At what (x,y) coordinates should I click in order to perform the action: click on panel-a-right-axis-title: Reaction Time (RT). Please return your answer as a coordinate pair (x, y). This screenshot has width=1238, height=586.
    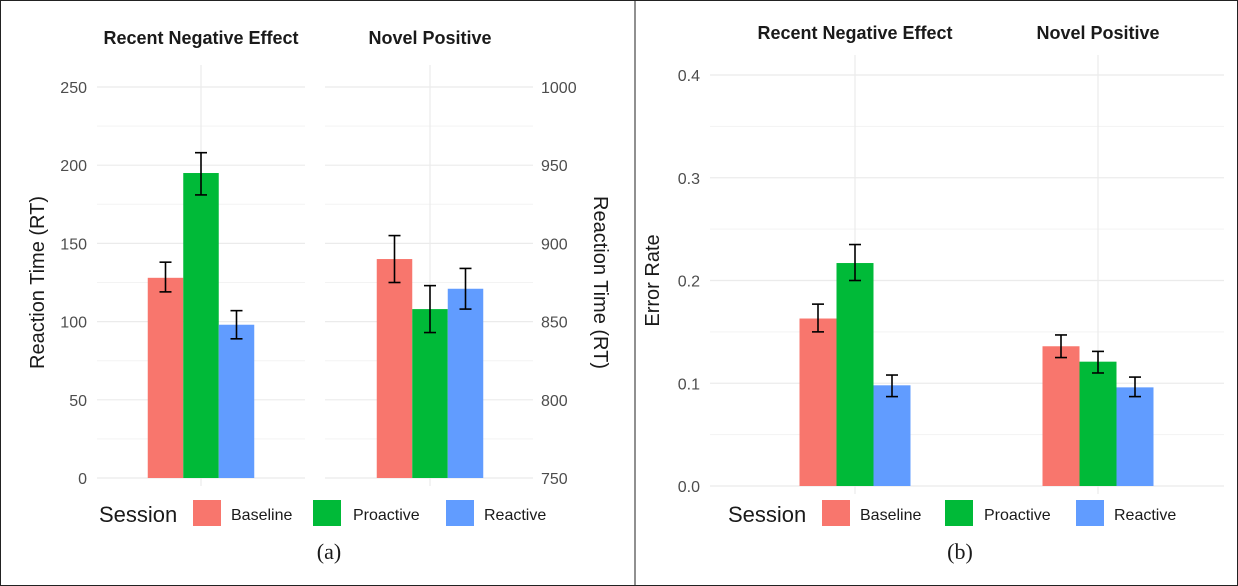
    Looking at the image, I should click on (600, 282).